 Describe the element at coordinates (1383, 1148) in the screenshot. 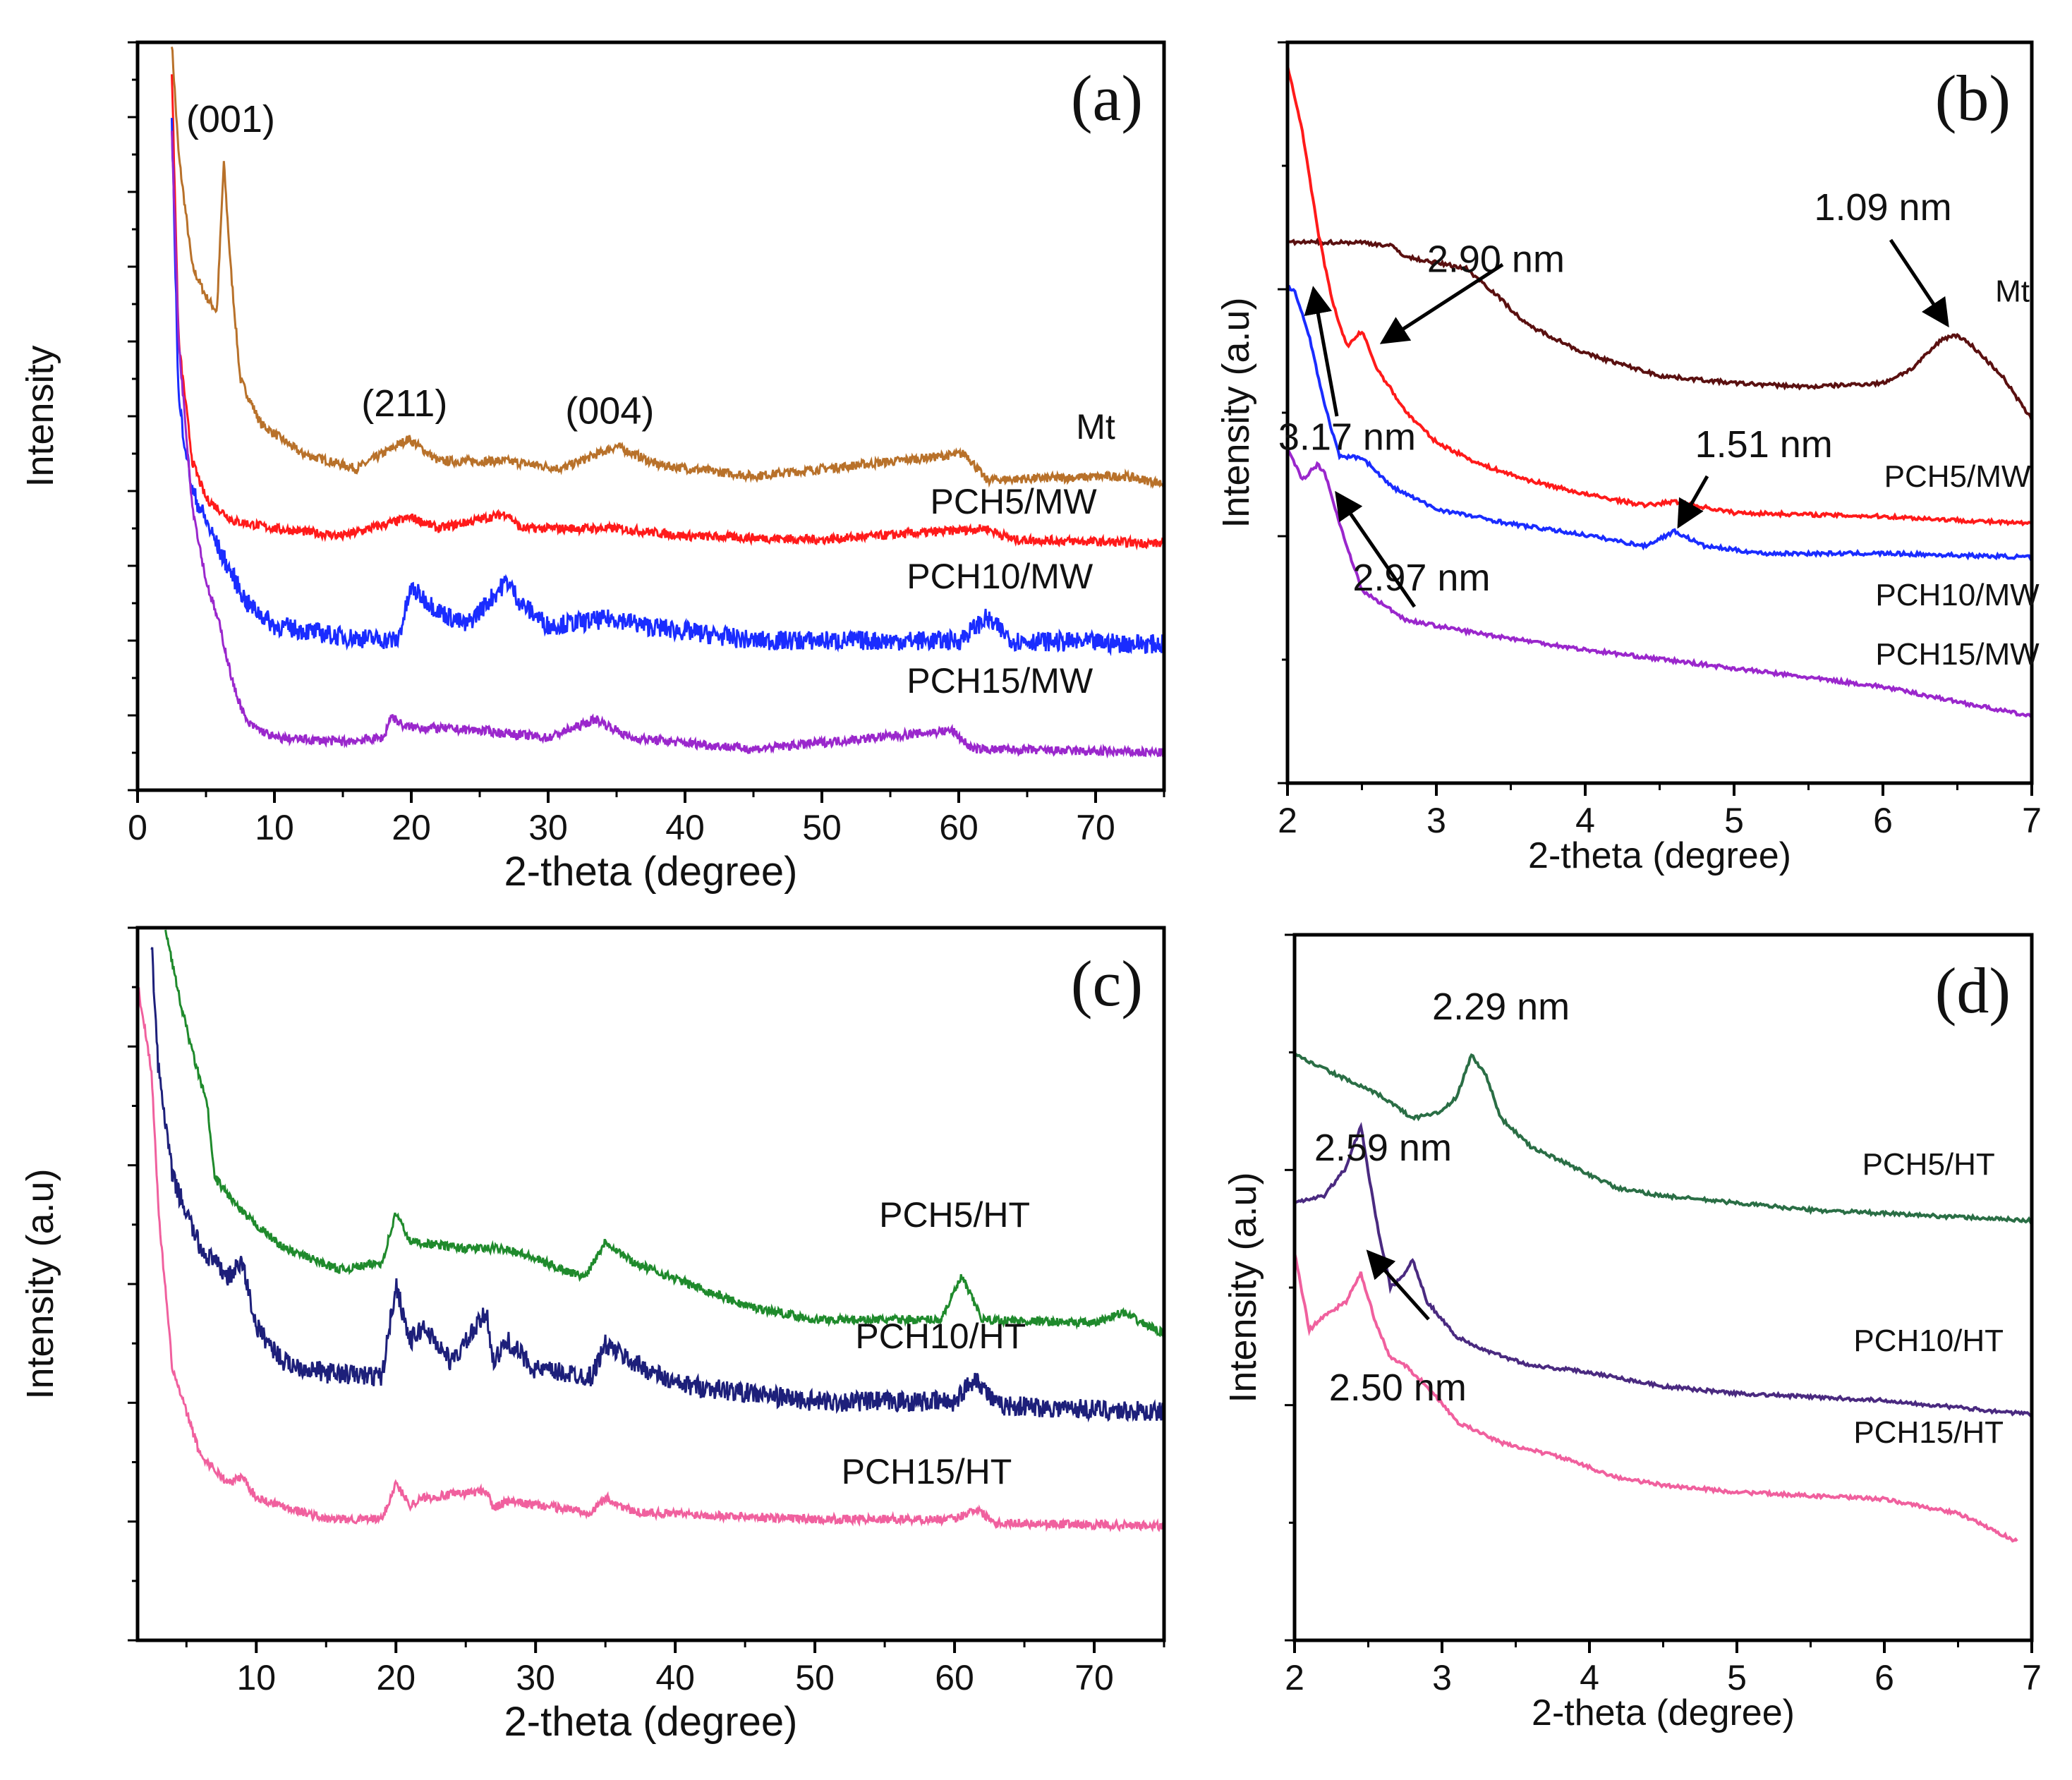

I see `peak-annotation: 2.59 nm` at that location.